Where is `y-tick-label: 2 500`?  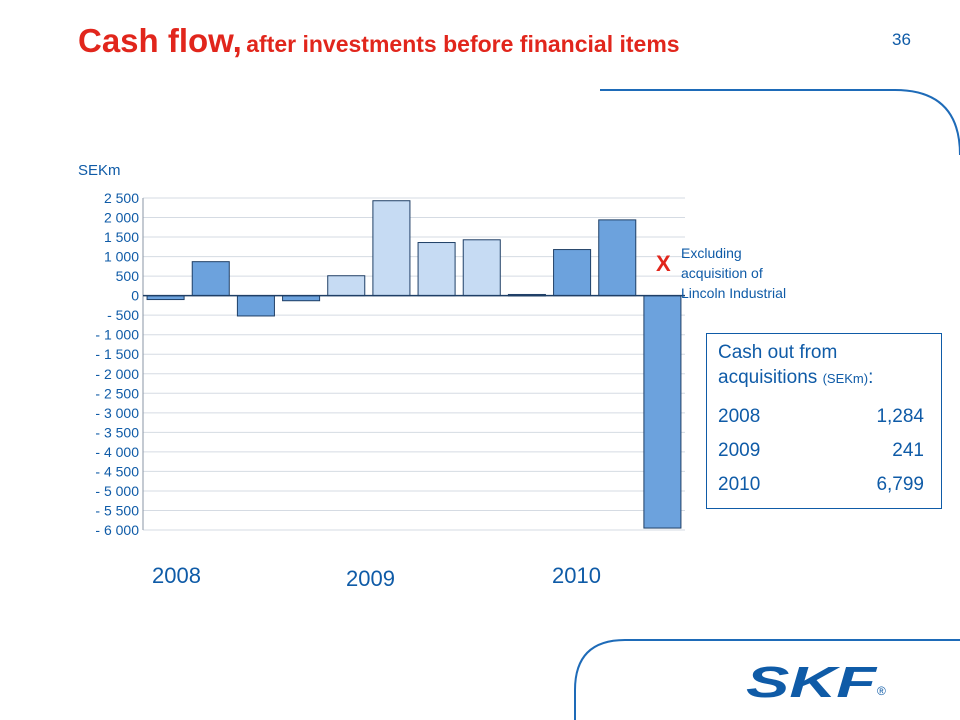 y-tick-label: 2 500 is located at coordinates (121, 198).